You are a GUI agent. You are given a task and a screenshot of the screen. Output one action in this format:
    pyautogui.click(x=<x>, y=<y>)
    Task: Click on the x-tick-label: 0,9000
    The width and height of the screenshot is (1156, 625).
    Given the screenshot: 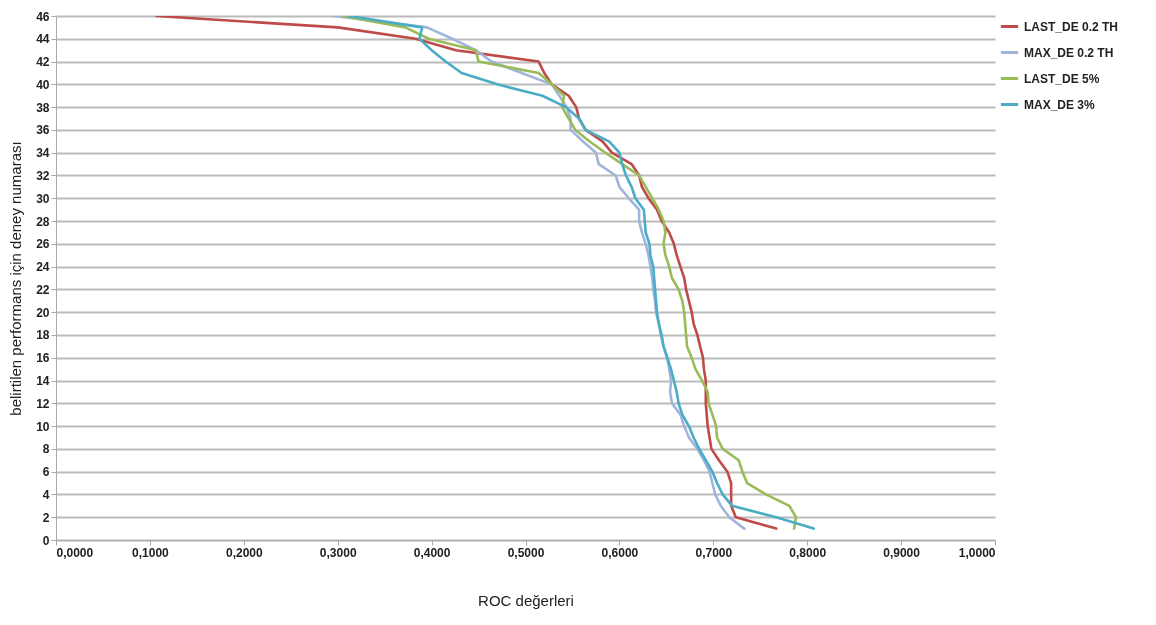 What is the action you would take?
    pyautogui.click(x=902, y=552)
    